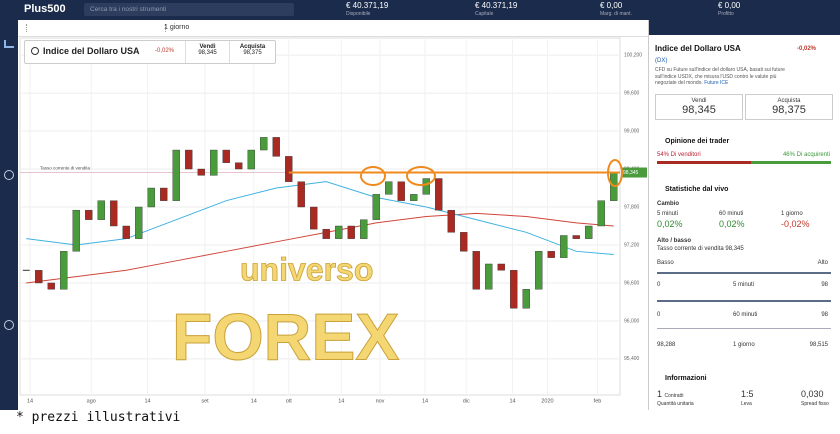 The image size is (840, 434). What do you see at coordinates (45, 9) in the screenshot?
I see `logo: Plus500` at bounding box center [45, 9].